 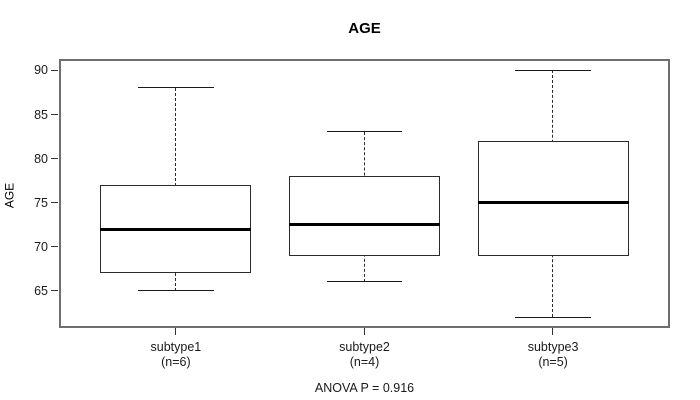 I want to click on x-tick-sublabel: (n=6), so click(x=176, y=362).